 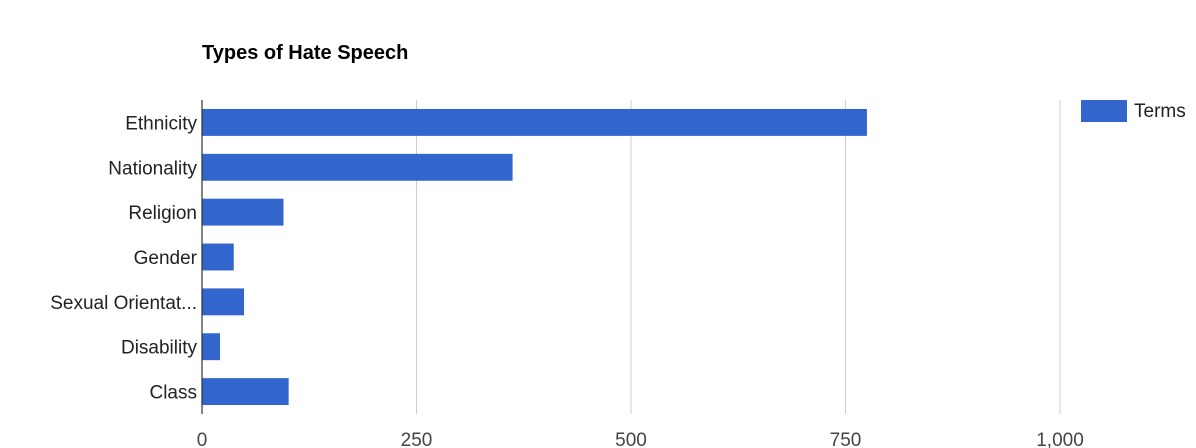 I want to click on category-label: Ethnicity, so click(x=161, y=123).